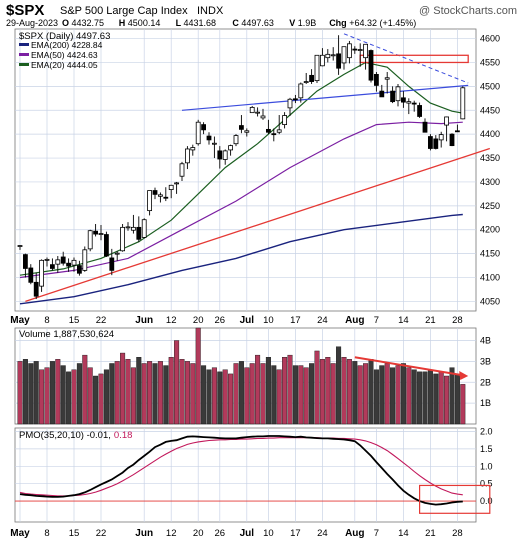  I want to click on blue-dashed-downtrend, so click(406, 58).